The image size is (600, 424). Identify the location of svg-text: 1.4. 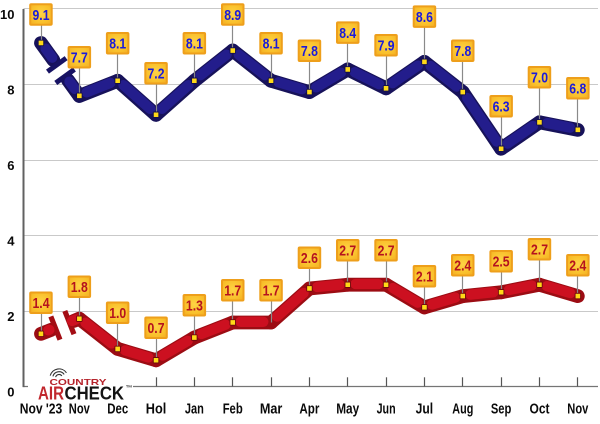
(41, 304).